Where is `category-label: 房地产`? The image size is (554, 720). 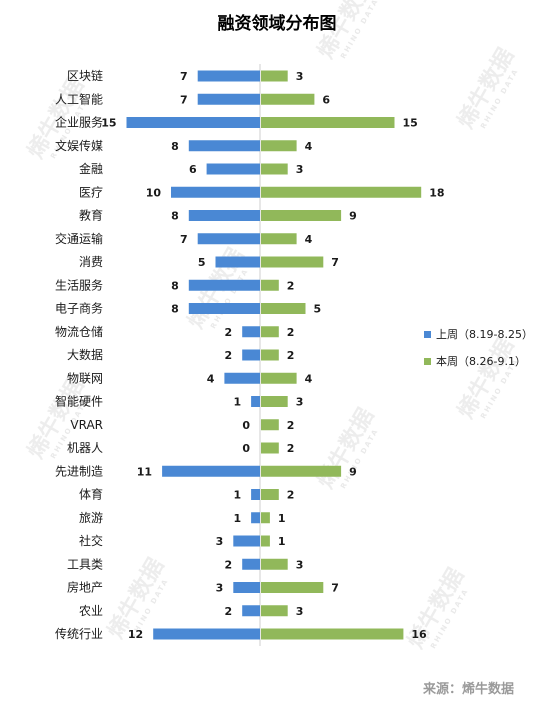
category-label: 房地产 is located at coordinates (85, 587).